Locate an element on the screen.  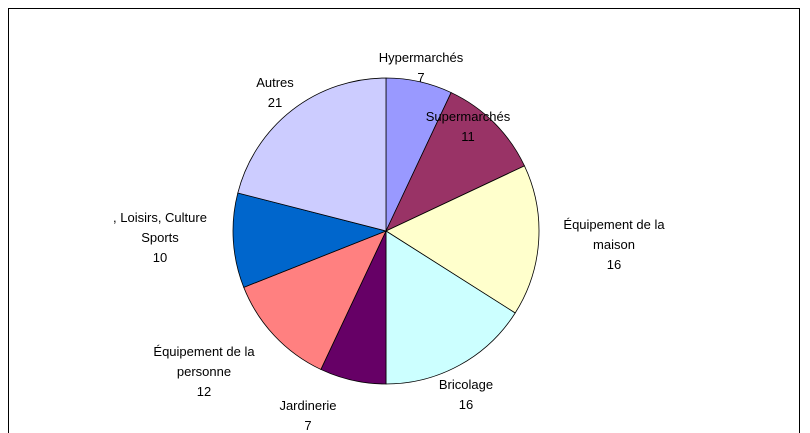
category-label: Autres is located at coordinates (275, 82).